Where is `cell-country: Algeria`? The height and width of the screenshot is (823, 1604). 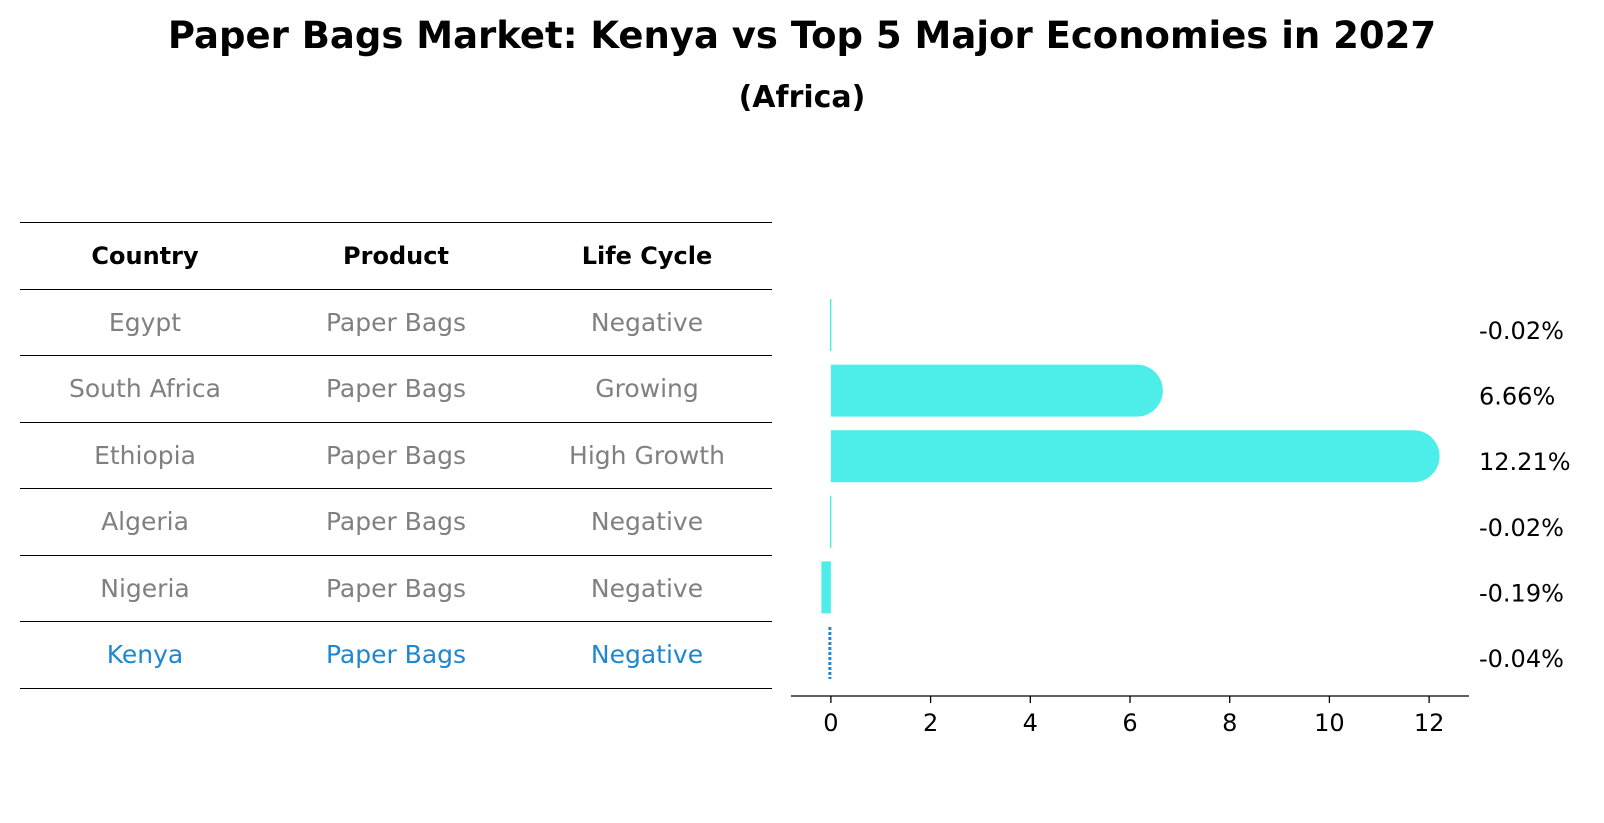 cell-country: Algeria is located at coordinates (145, 521).